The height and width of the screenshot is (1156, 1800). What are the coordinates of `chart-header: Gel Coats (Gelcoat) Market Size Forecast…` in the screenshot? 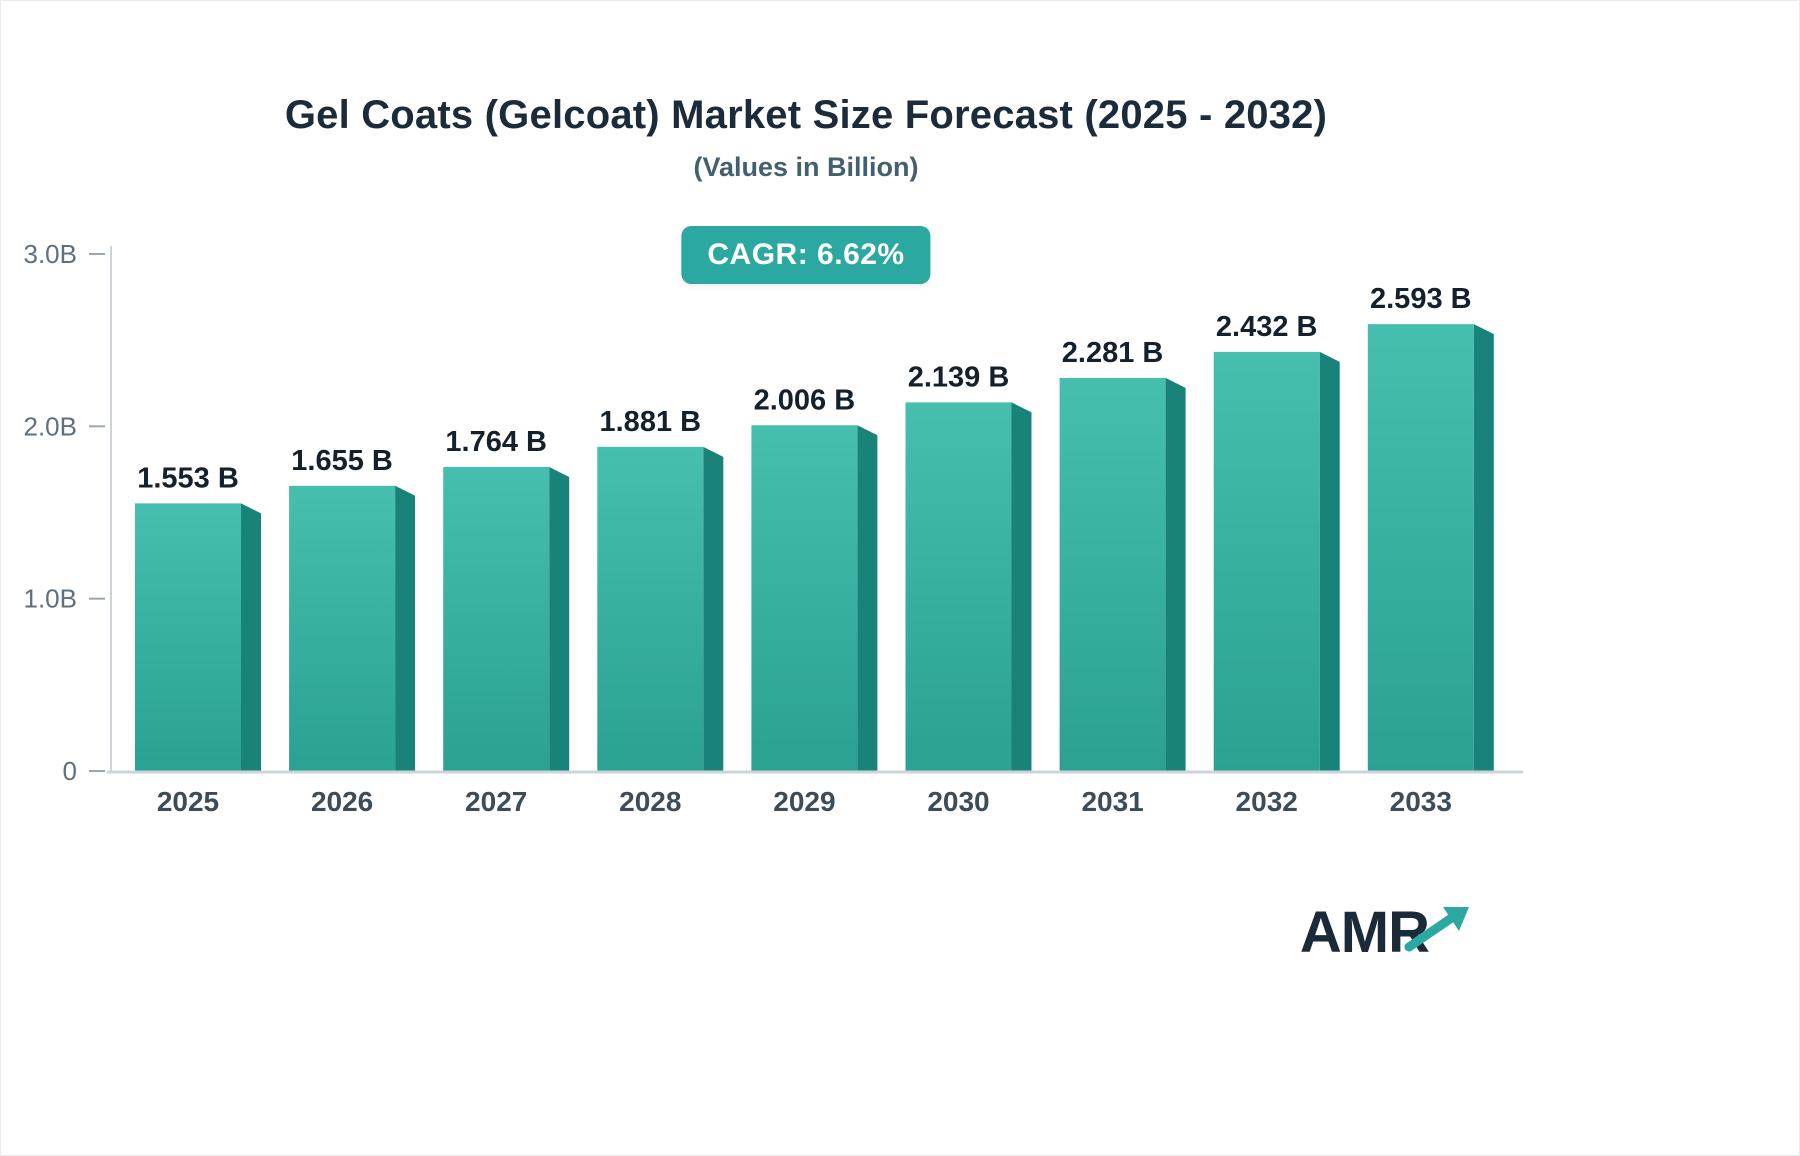 It's located at (806, 138).